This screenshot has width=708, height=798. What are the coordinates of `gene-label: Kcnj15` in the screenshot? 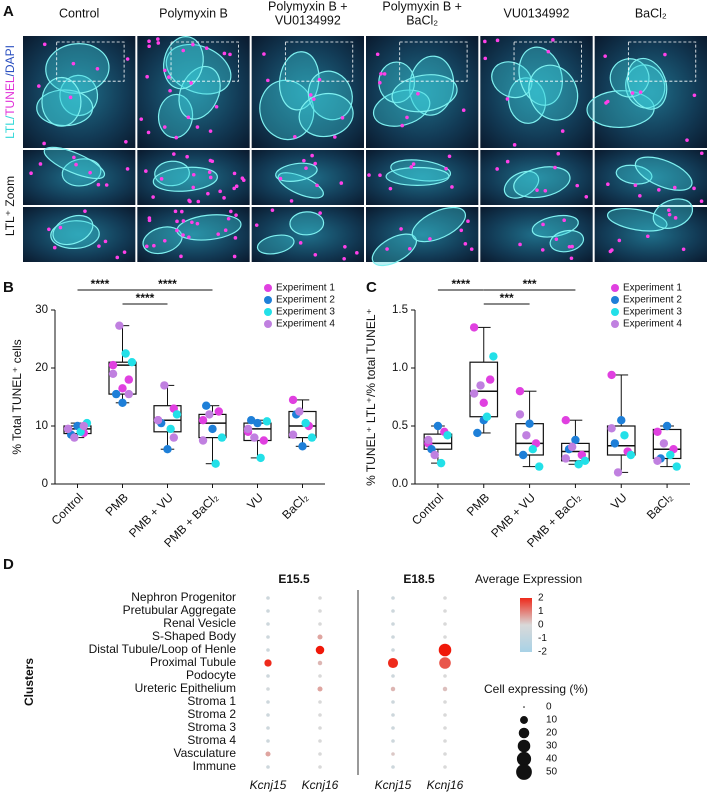 It's located at (393, 785).